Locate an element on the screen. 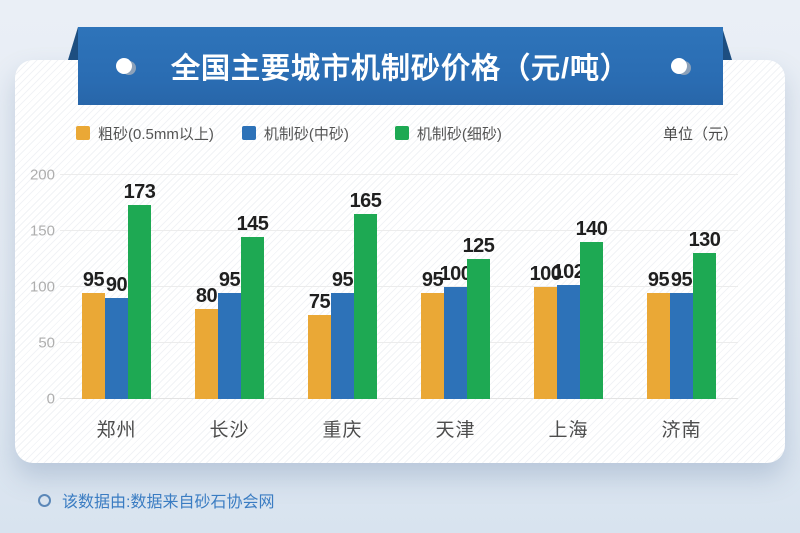 Image resolution: width=800 pixels, height=533 pixels. y-tick-label: 0 is located at coordinates (50, 399).